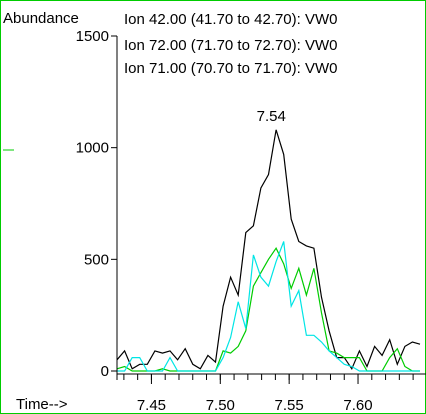 The width and height of the screenshot is (426, 414). I want to click on x-tick-label: 7.60, so click(357, 405).